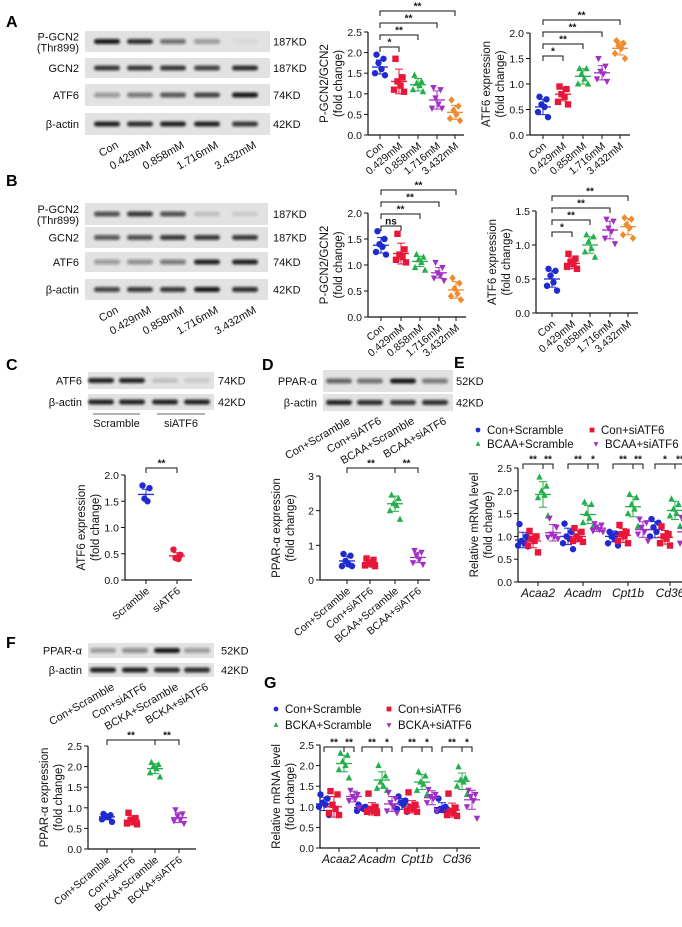 Image resolution: width=682 pixels, height=927 pixels. What do you see at coordinates (58, 210) in the screenshot?
I see `blot-row-label: P-GCN2` at bounding box center [58, 210].